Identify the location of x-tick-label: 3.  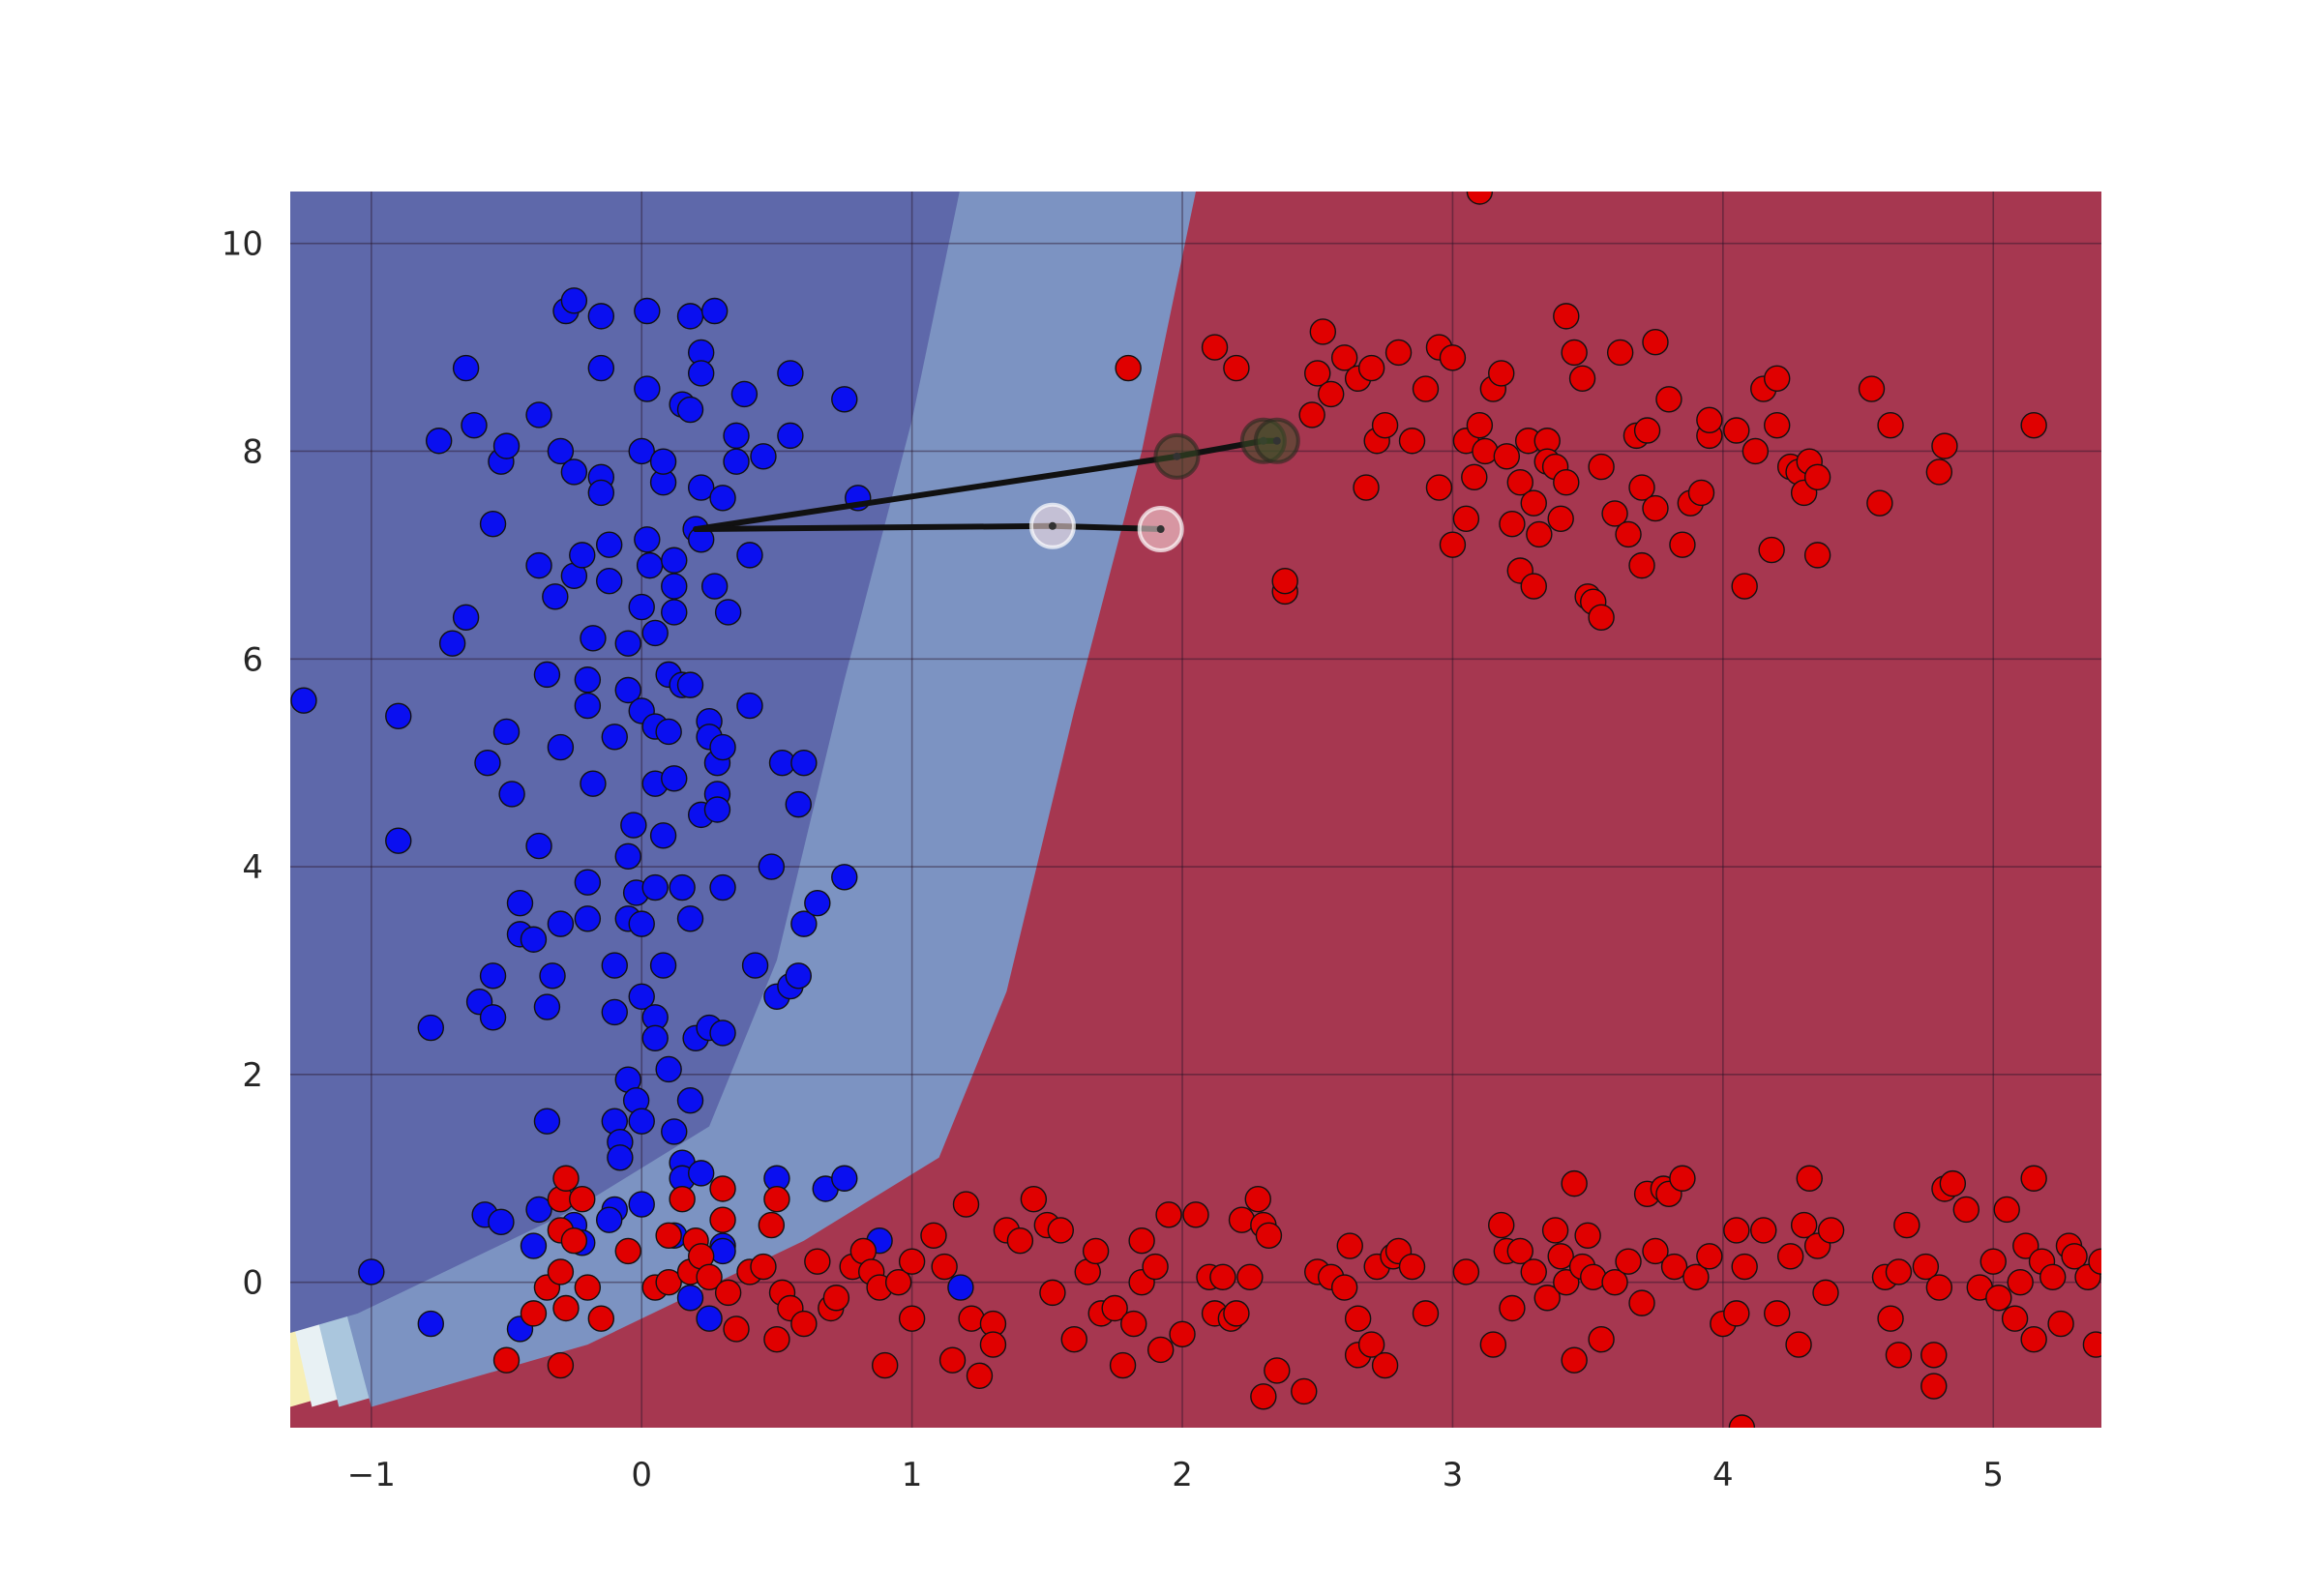
(1453, 1475).